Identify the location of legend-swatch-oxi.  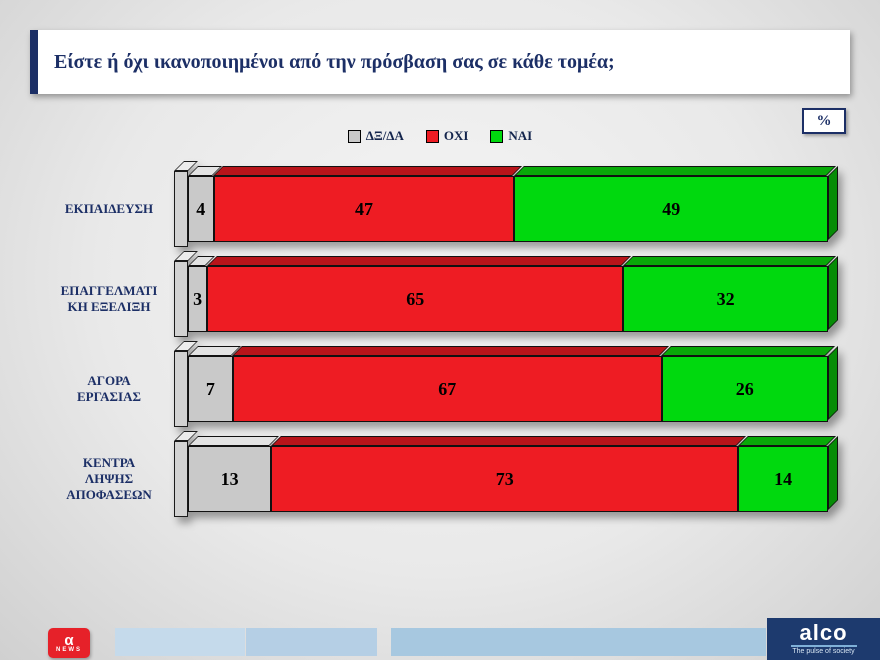
(432, 136).